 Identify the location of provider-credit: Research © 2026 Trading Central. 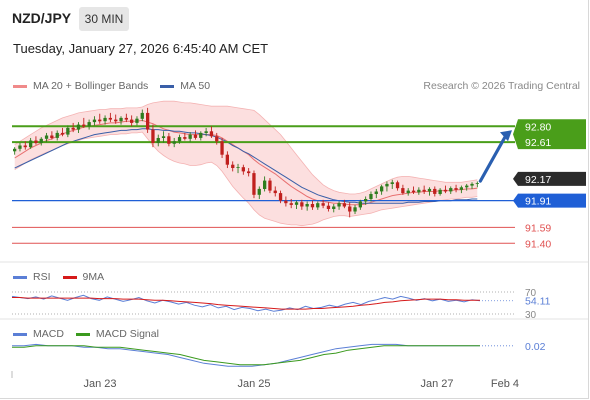
(501, 86).